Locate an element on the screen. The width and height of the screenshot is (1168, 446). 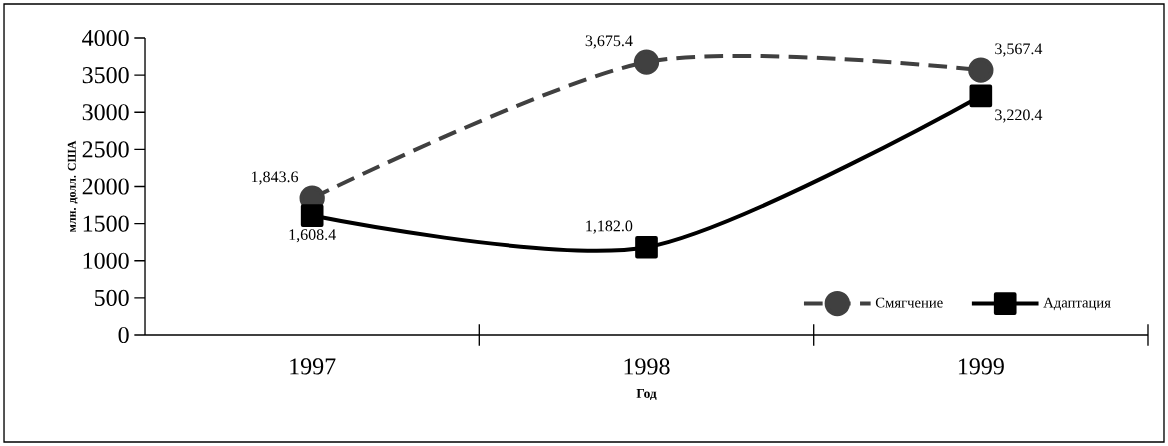
x-tick-label: 1997 is located at coordinates (313, 366).